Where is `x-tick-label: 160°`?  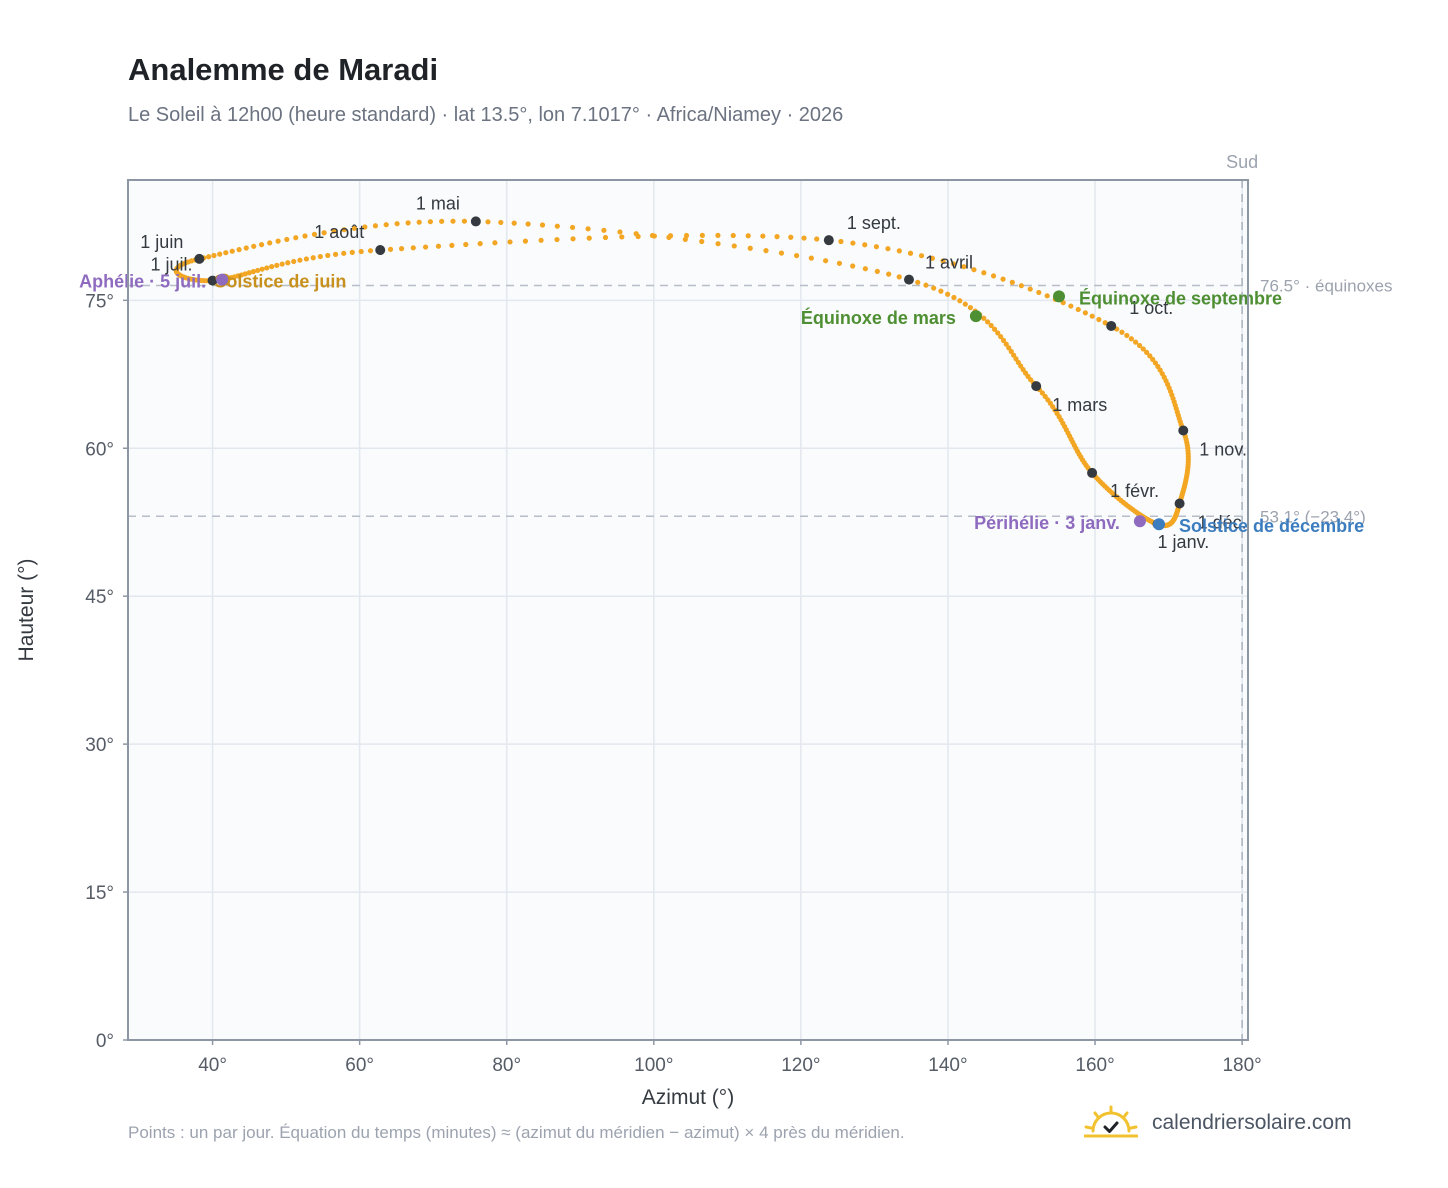
x-tick-label: 160° is located at coordinates (1094, 1065).